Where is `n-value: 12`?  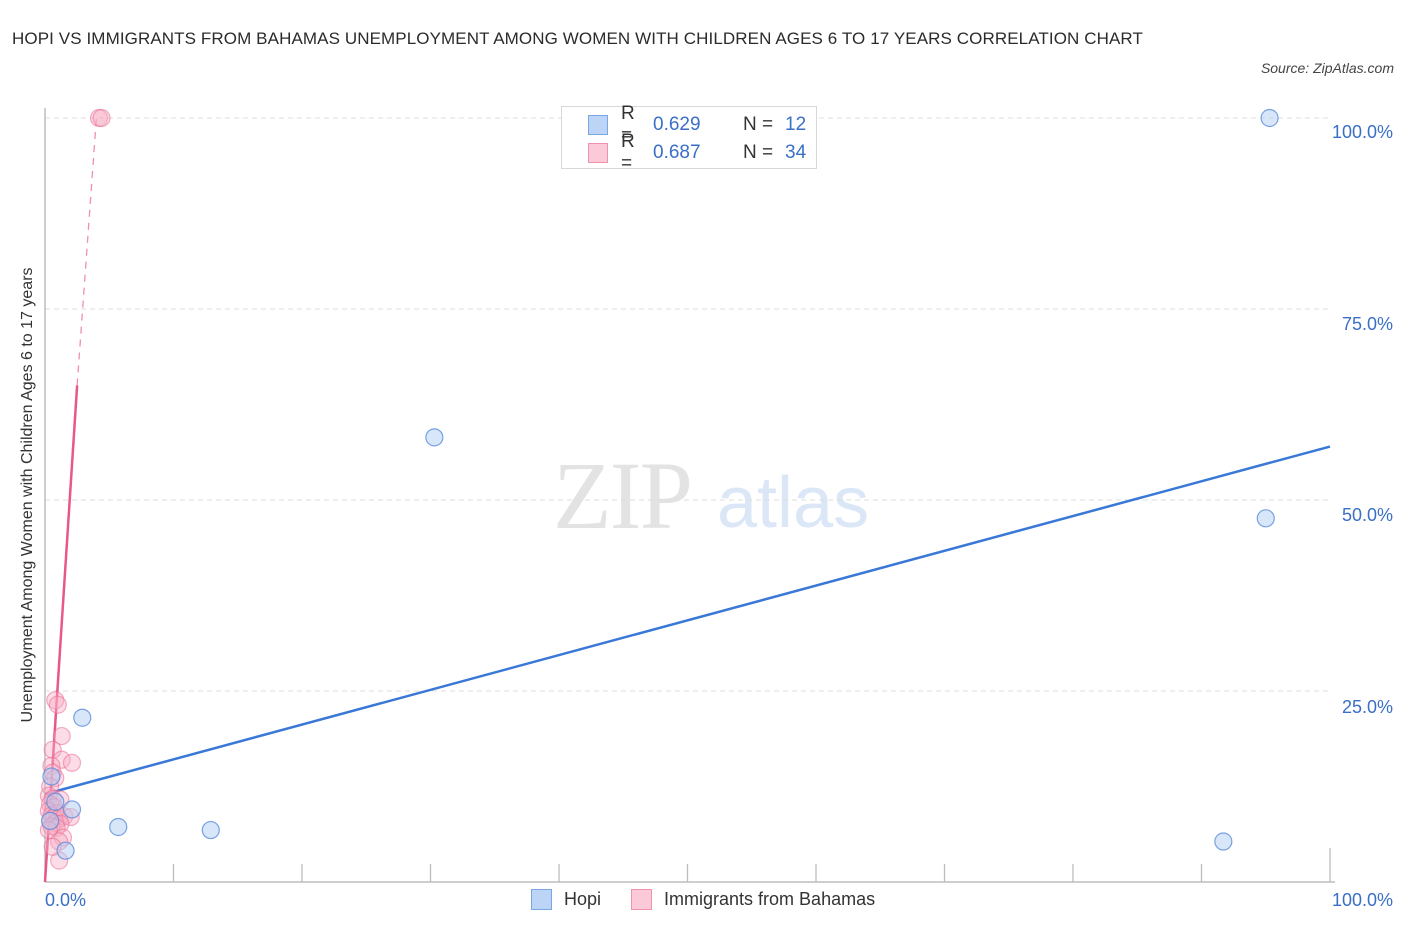 n-value: 12 is located at coordinates (796, 124).